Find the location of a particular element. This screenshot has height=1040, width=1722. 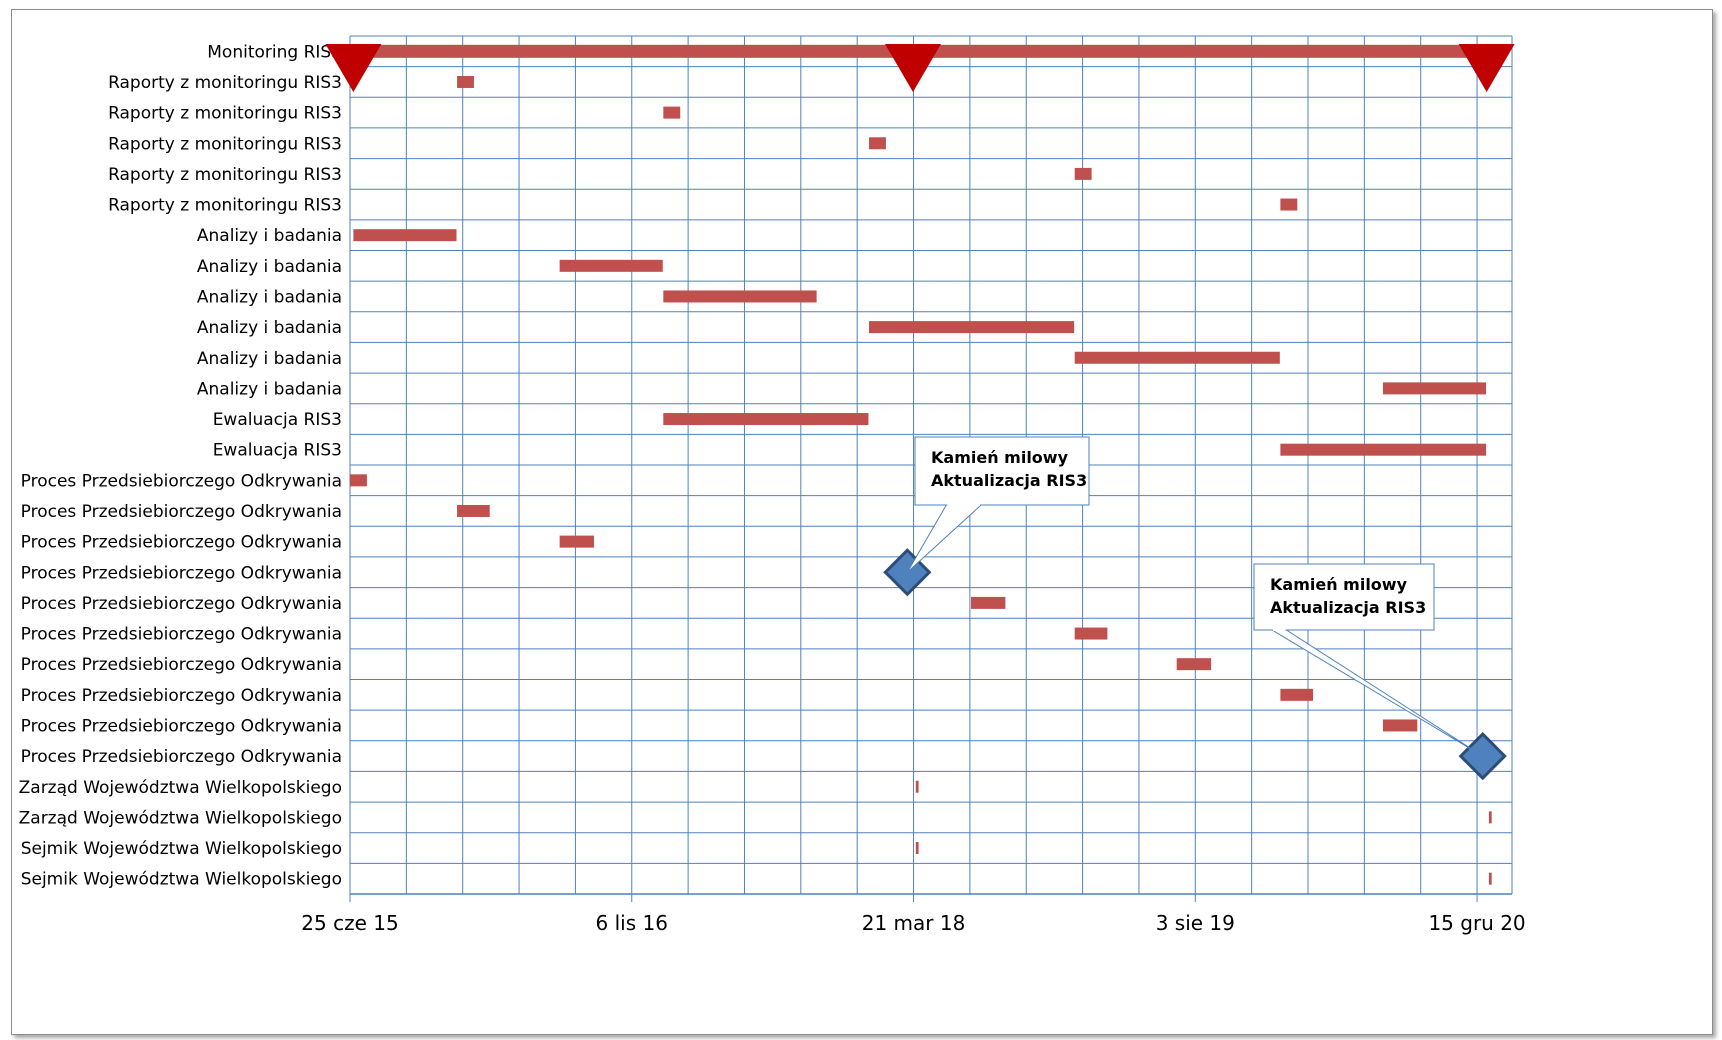

x-tick-label: 15 gru 20 is located at coordinates (1476, 923).